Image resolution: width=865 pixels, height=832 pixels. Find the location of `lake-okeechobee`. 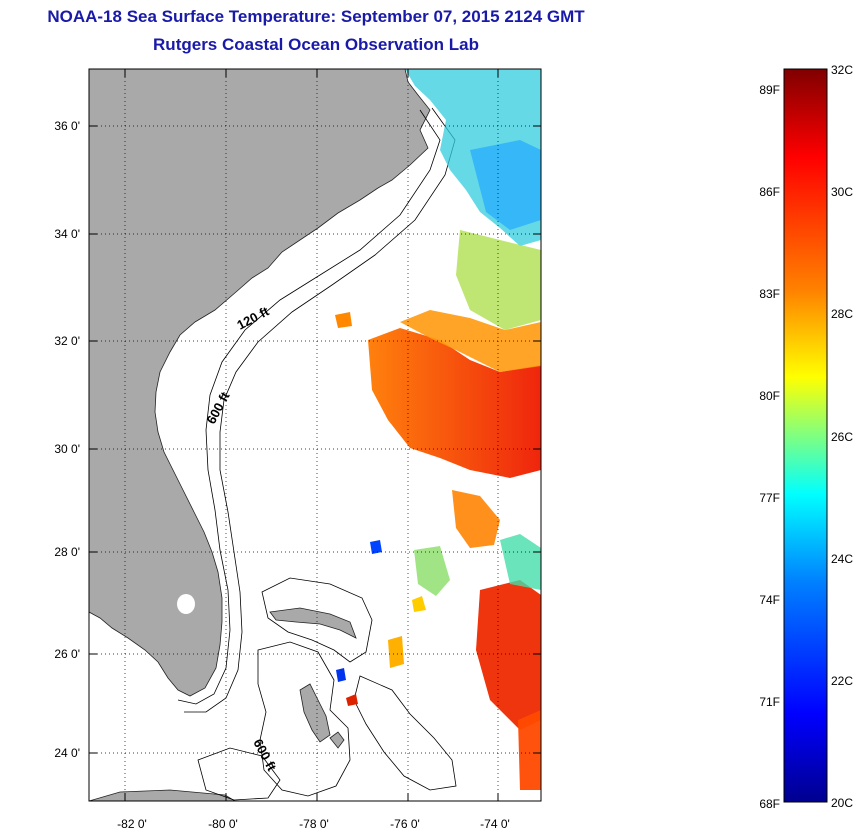

lake-okeechobee is located at coordinates (186, 604).